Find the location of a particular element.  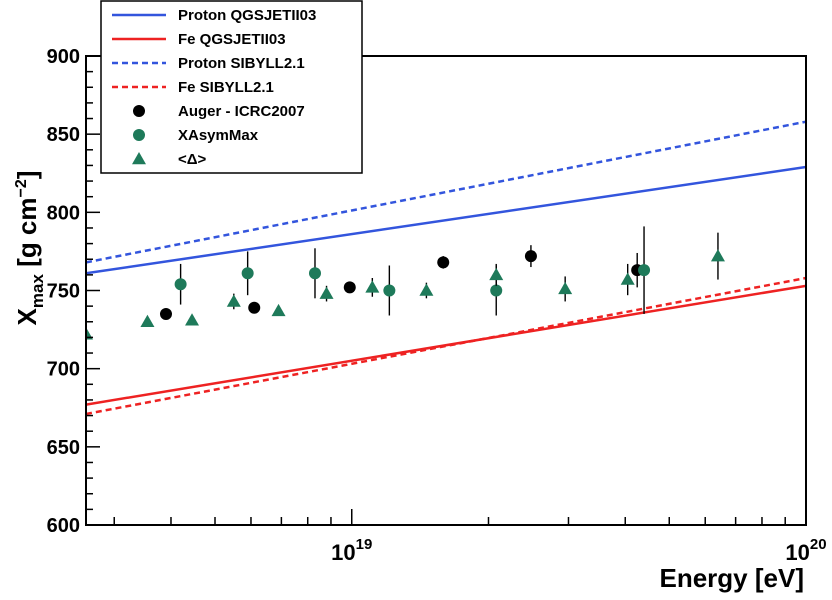

legend-label-proton-sibyll2-1: Proton SIBYLL2.1 is located at coordinates (241, 63).